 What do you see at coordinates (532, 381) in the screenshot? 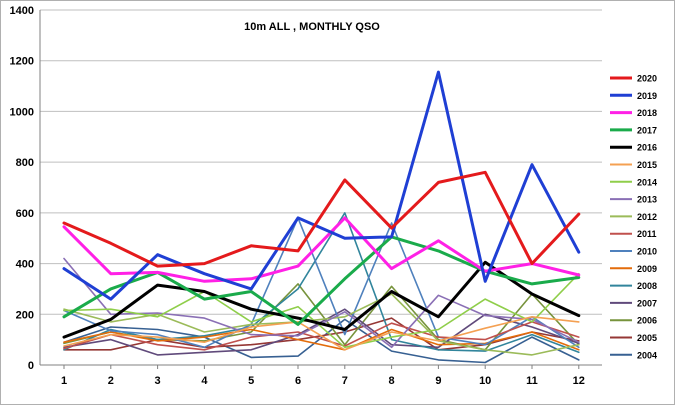
I see `x-tick-label: 11` at bounding box center [532, 381].